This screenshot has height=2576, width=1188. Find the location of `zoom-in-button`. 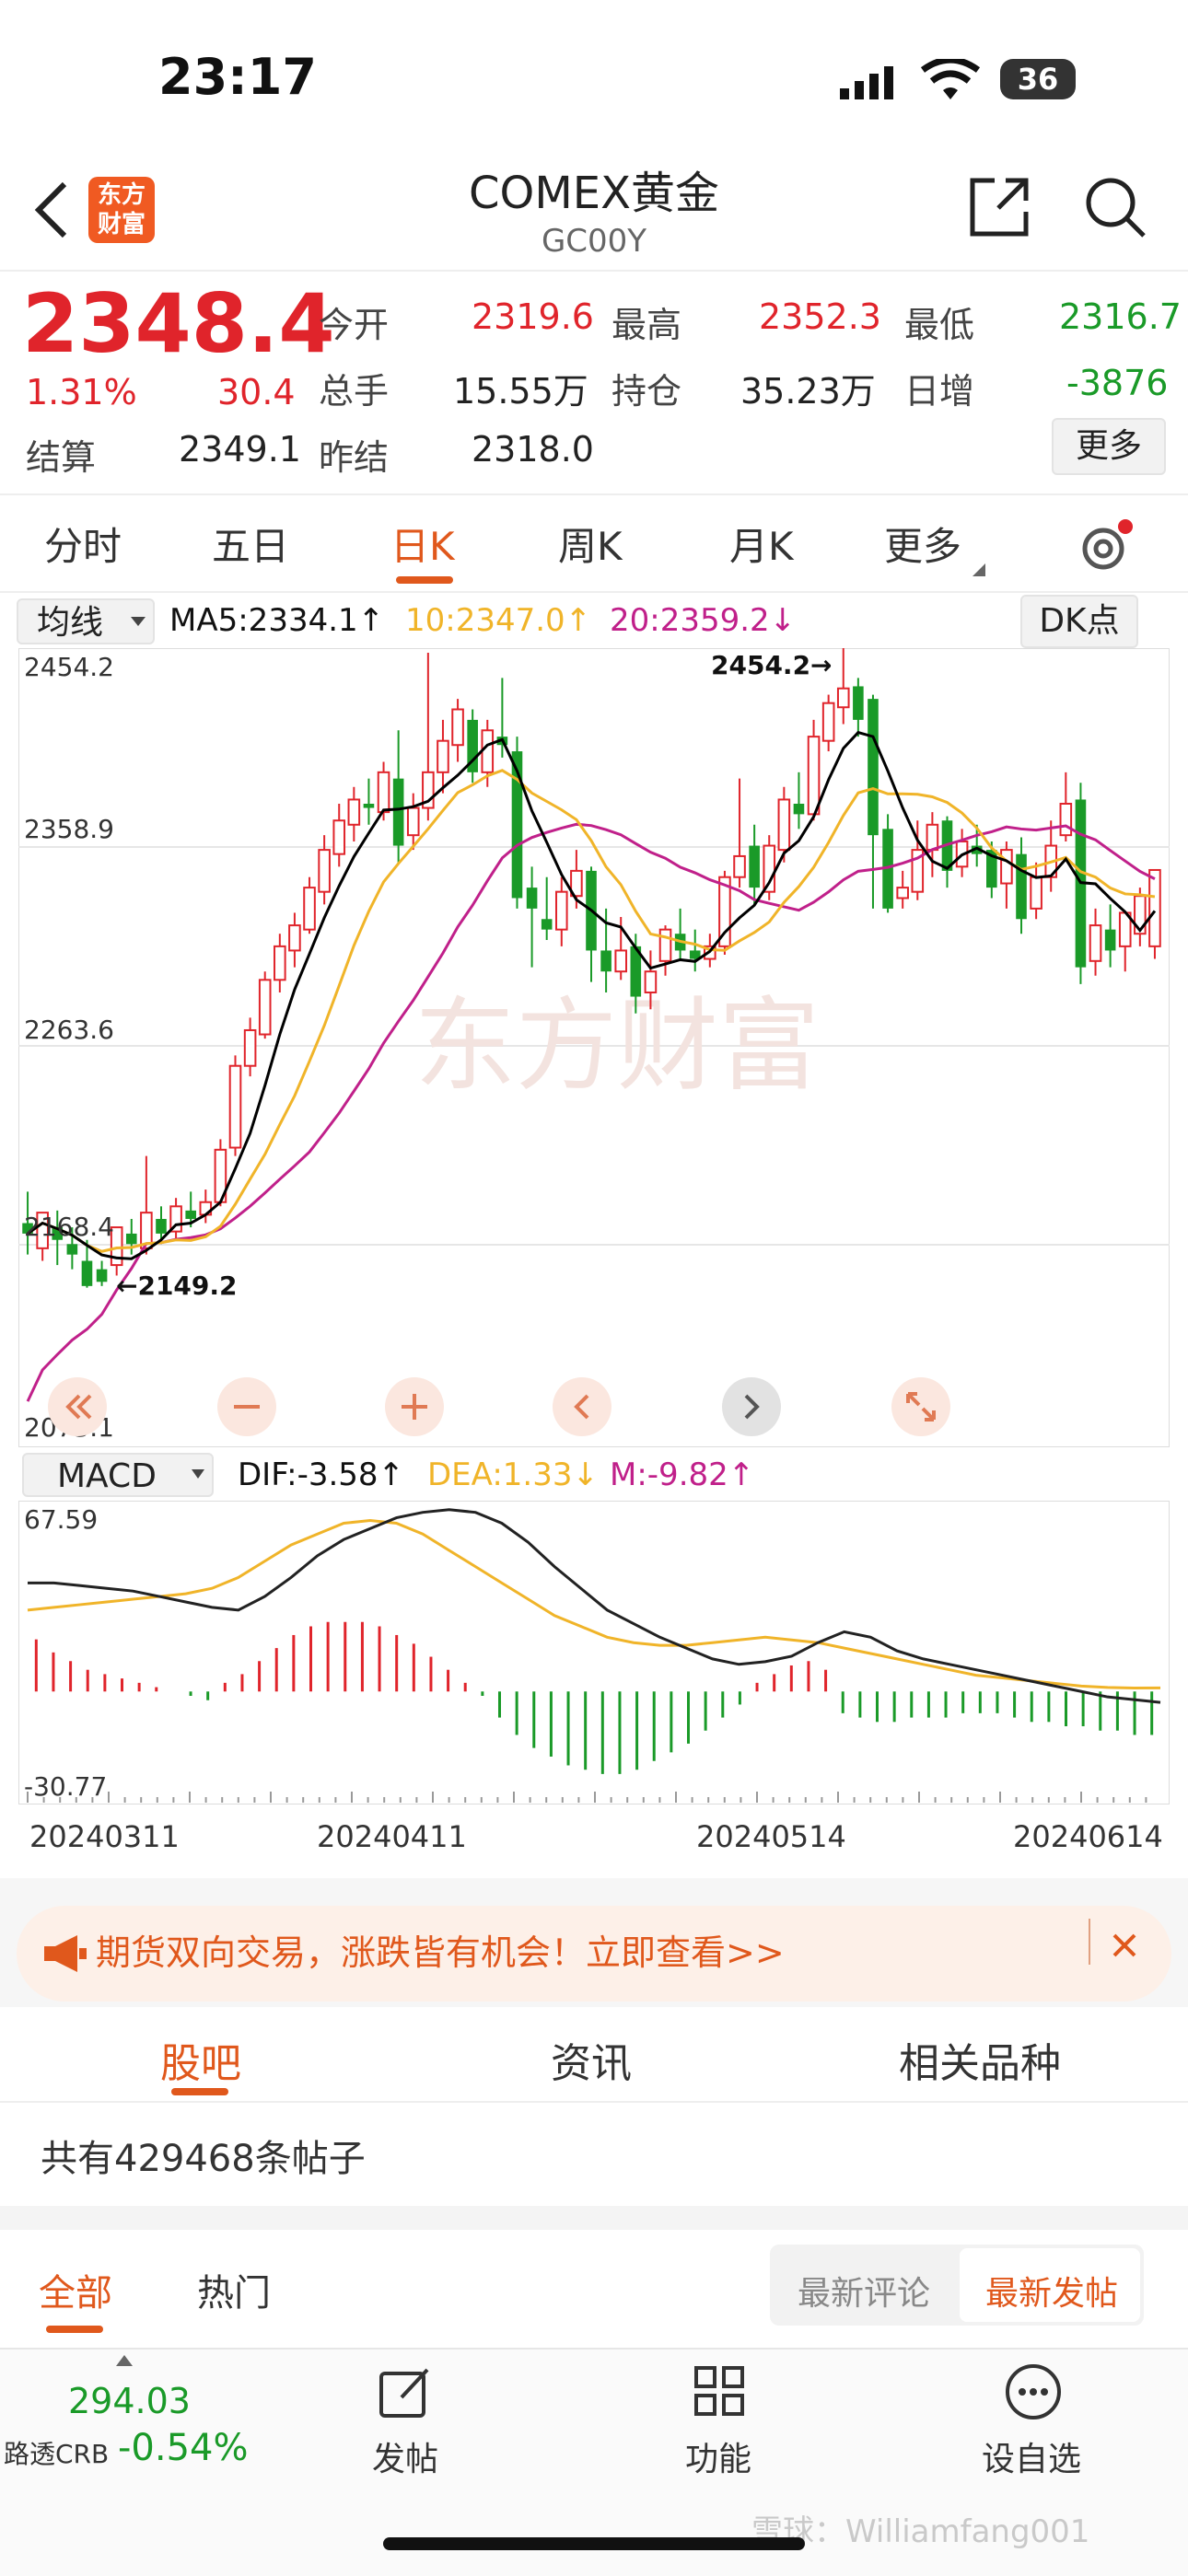

zoom-in-button is located at coordinates (414, 1406).